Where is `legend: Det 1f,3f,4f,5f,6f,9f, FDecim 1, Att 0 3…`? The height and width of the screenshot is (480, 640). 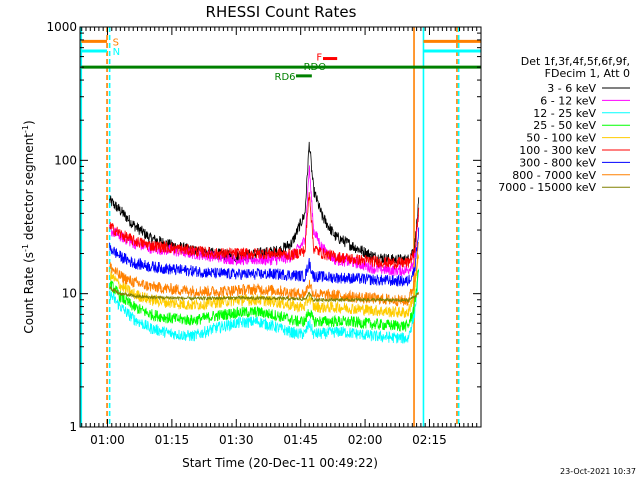
legend: Det 1f,3f,4f,5f,6f,9f, FDecim 1, Att 0 3… is located at coordinates (564, 124).